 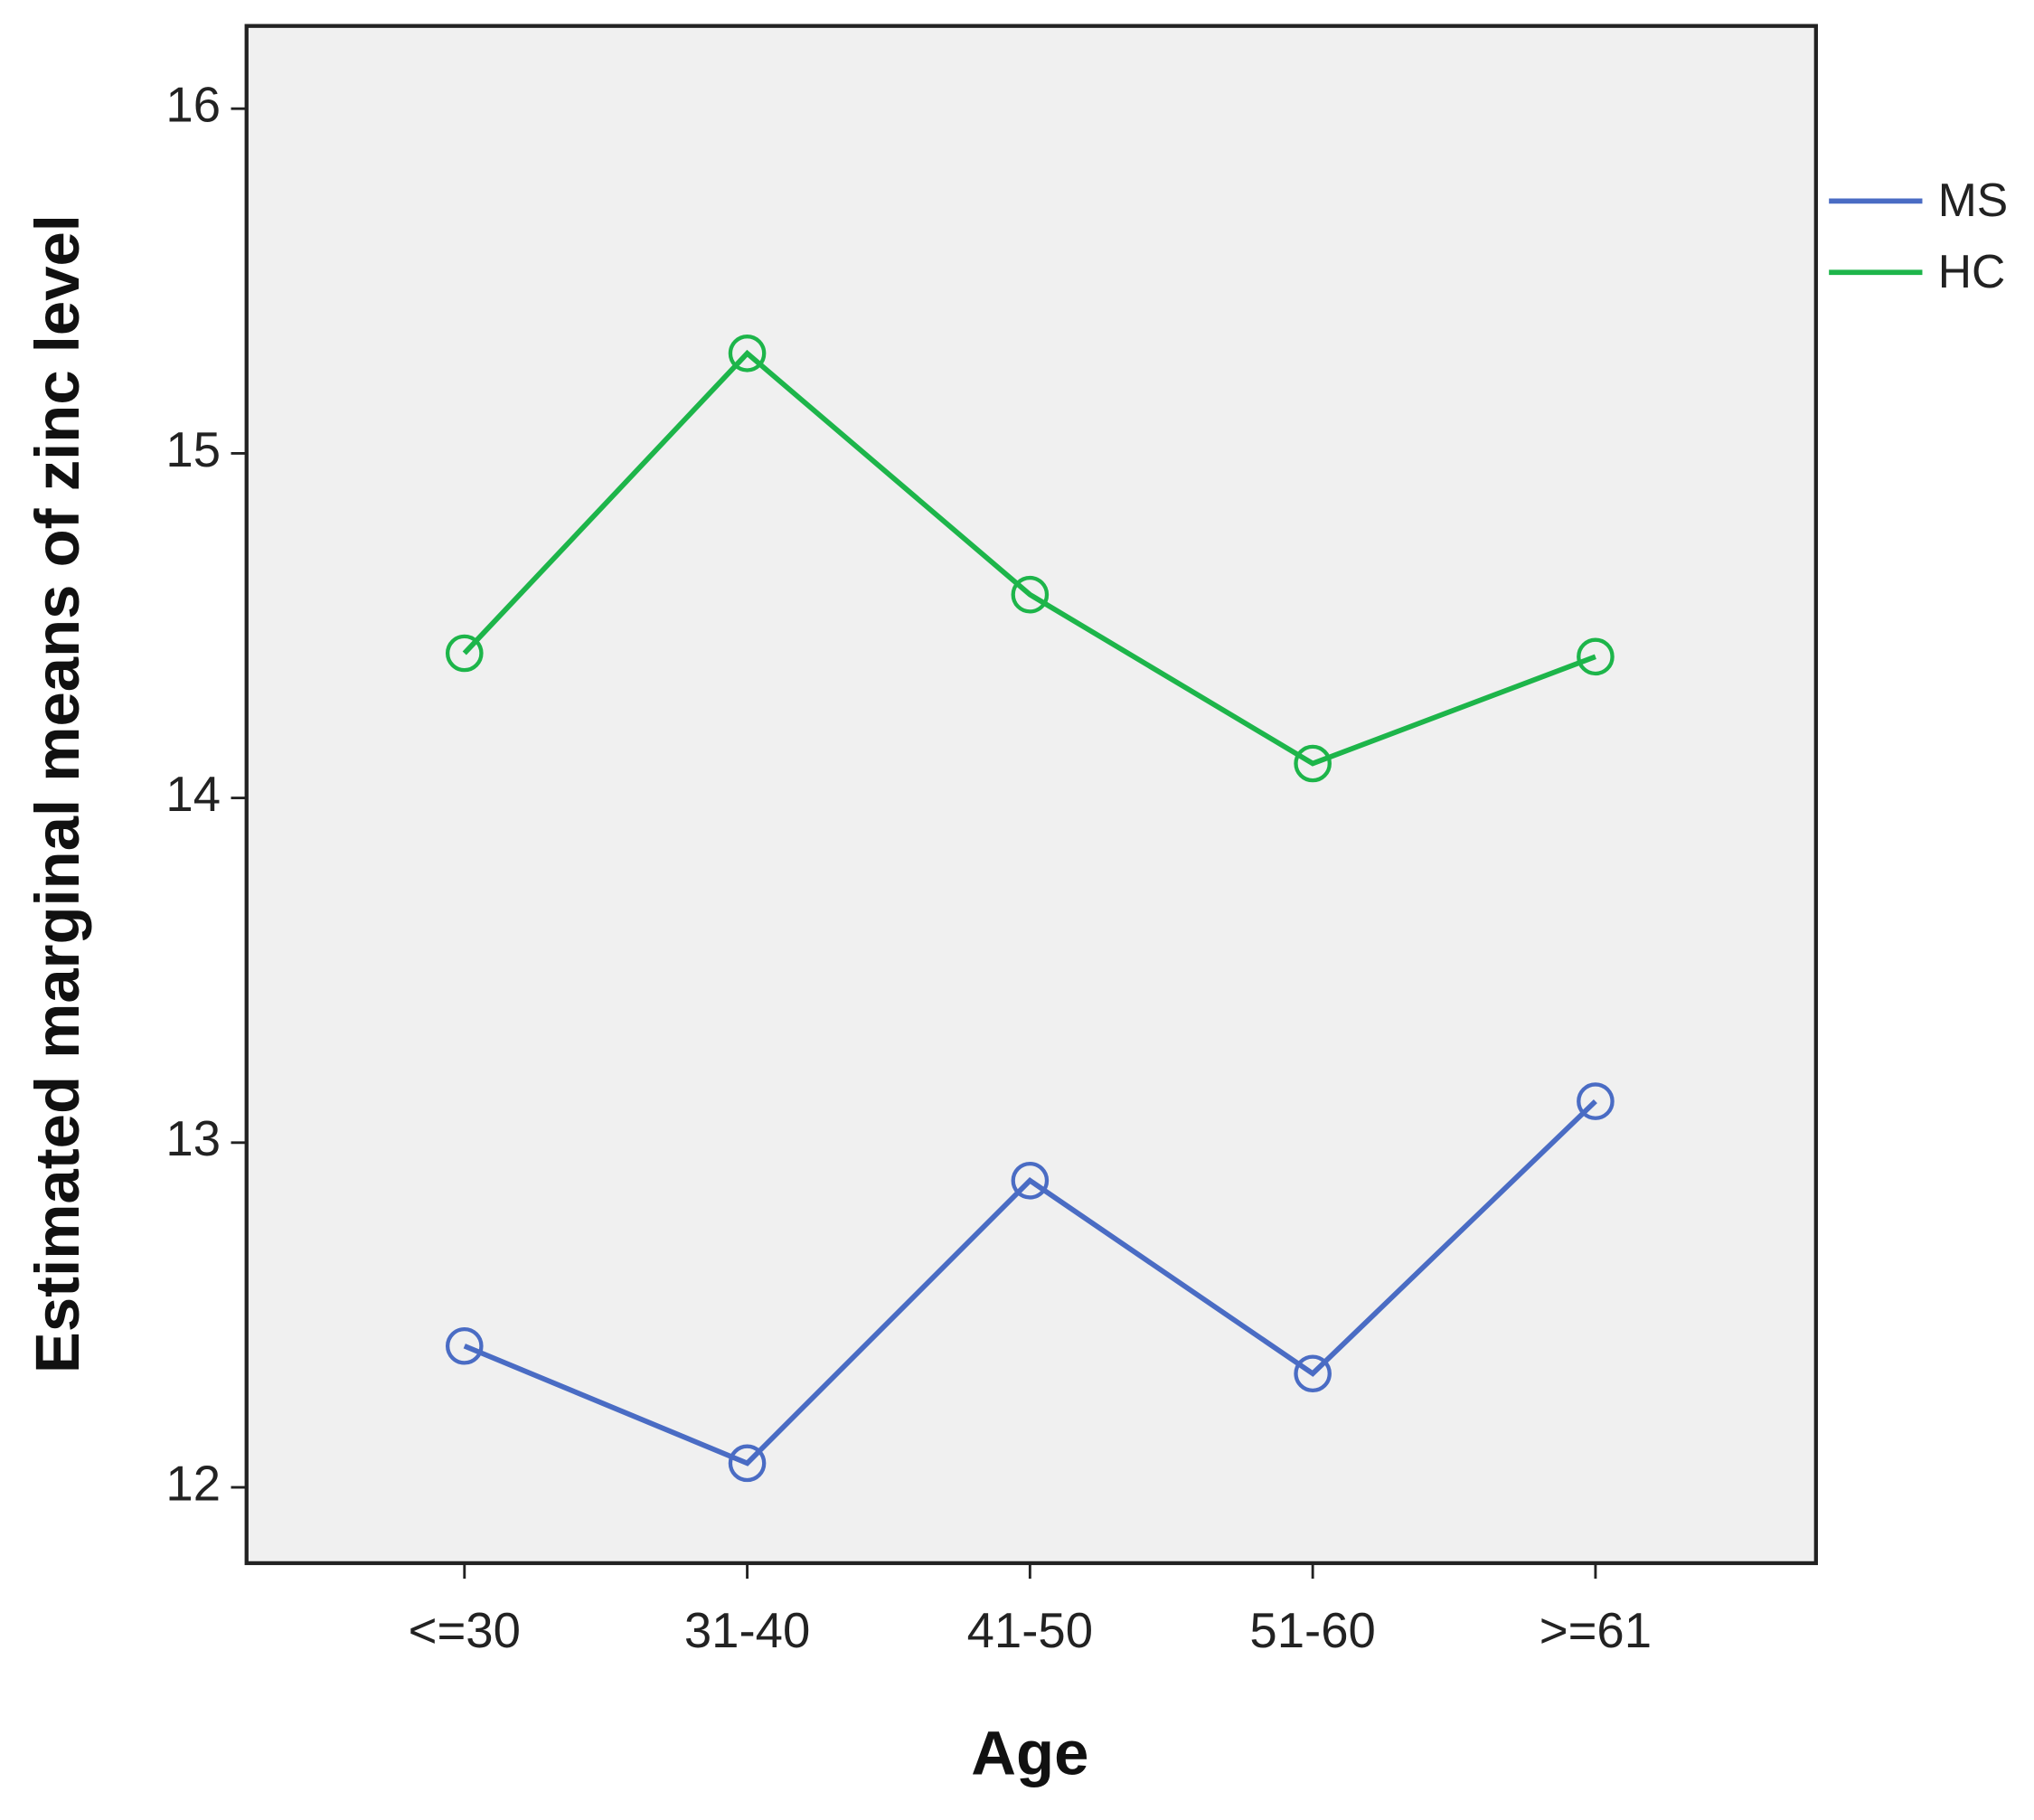 I want to click on legend-label: MS, so click(x=1973, y=200).